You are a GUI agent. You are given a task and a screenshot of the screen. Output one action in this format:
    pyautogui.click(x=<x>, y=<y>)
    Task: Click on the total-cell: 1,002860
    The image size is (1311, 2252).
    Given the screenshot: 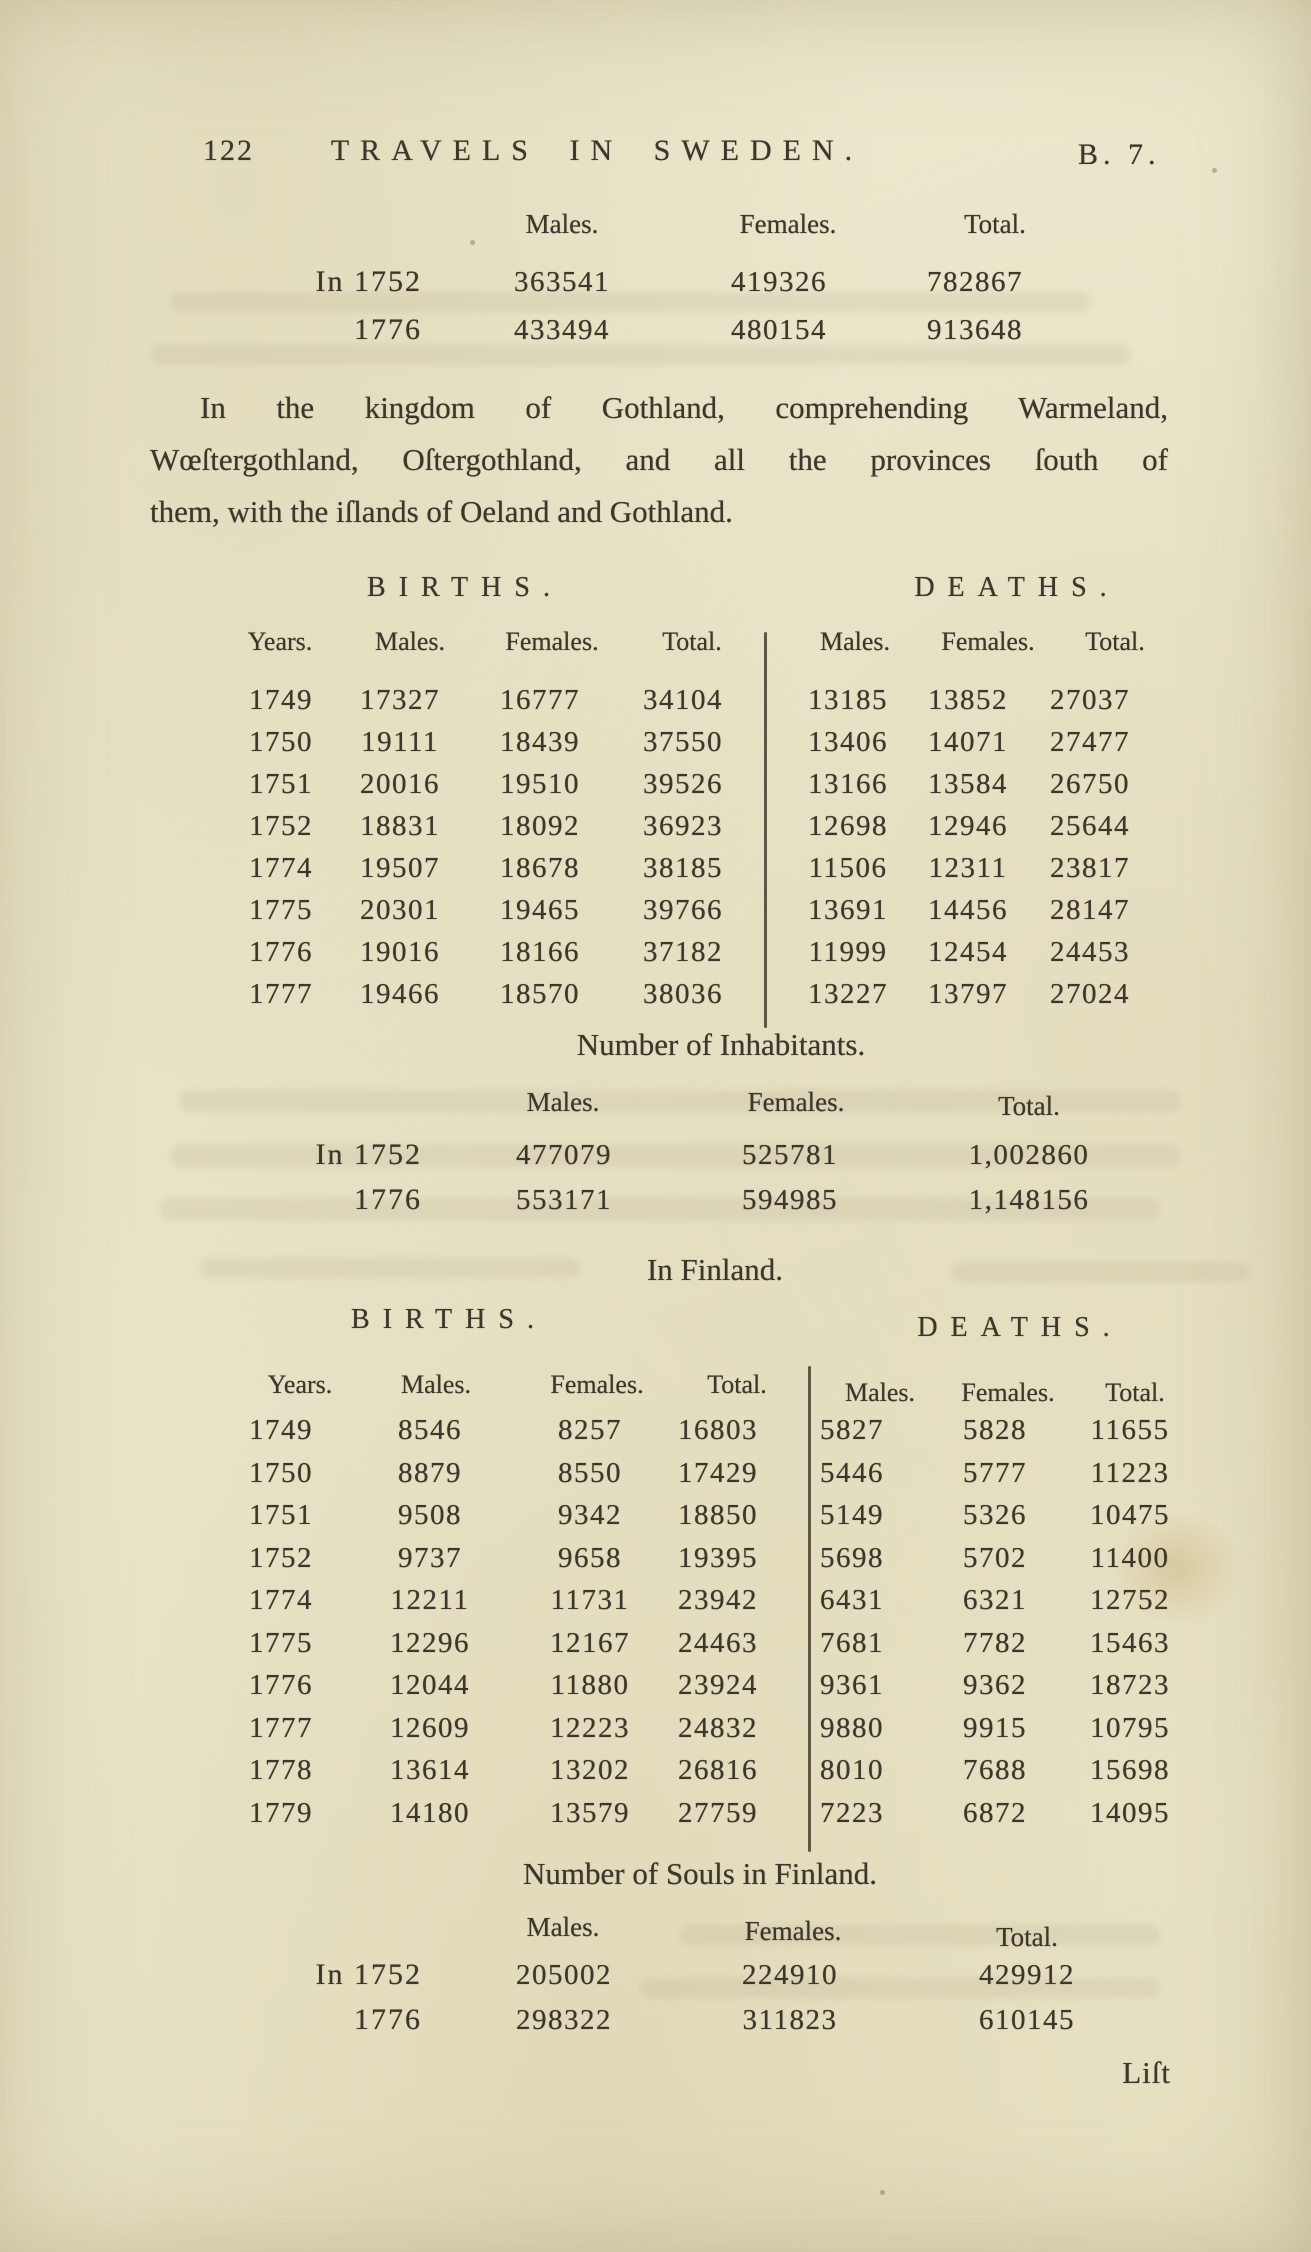 What is the action you would take?
    pyautogui.click(x=1029, y=1155)
    